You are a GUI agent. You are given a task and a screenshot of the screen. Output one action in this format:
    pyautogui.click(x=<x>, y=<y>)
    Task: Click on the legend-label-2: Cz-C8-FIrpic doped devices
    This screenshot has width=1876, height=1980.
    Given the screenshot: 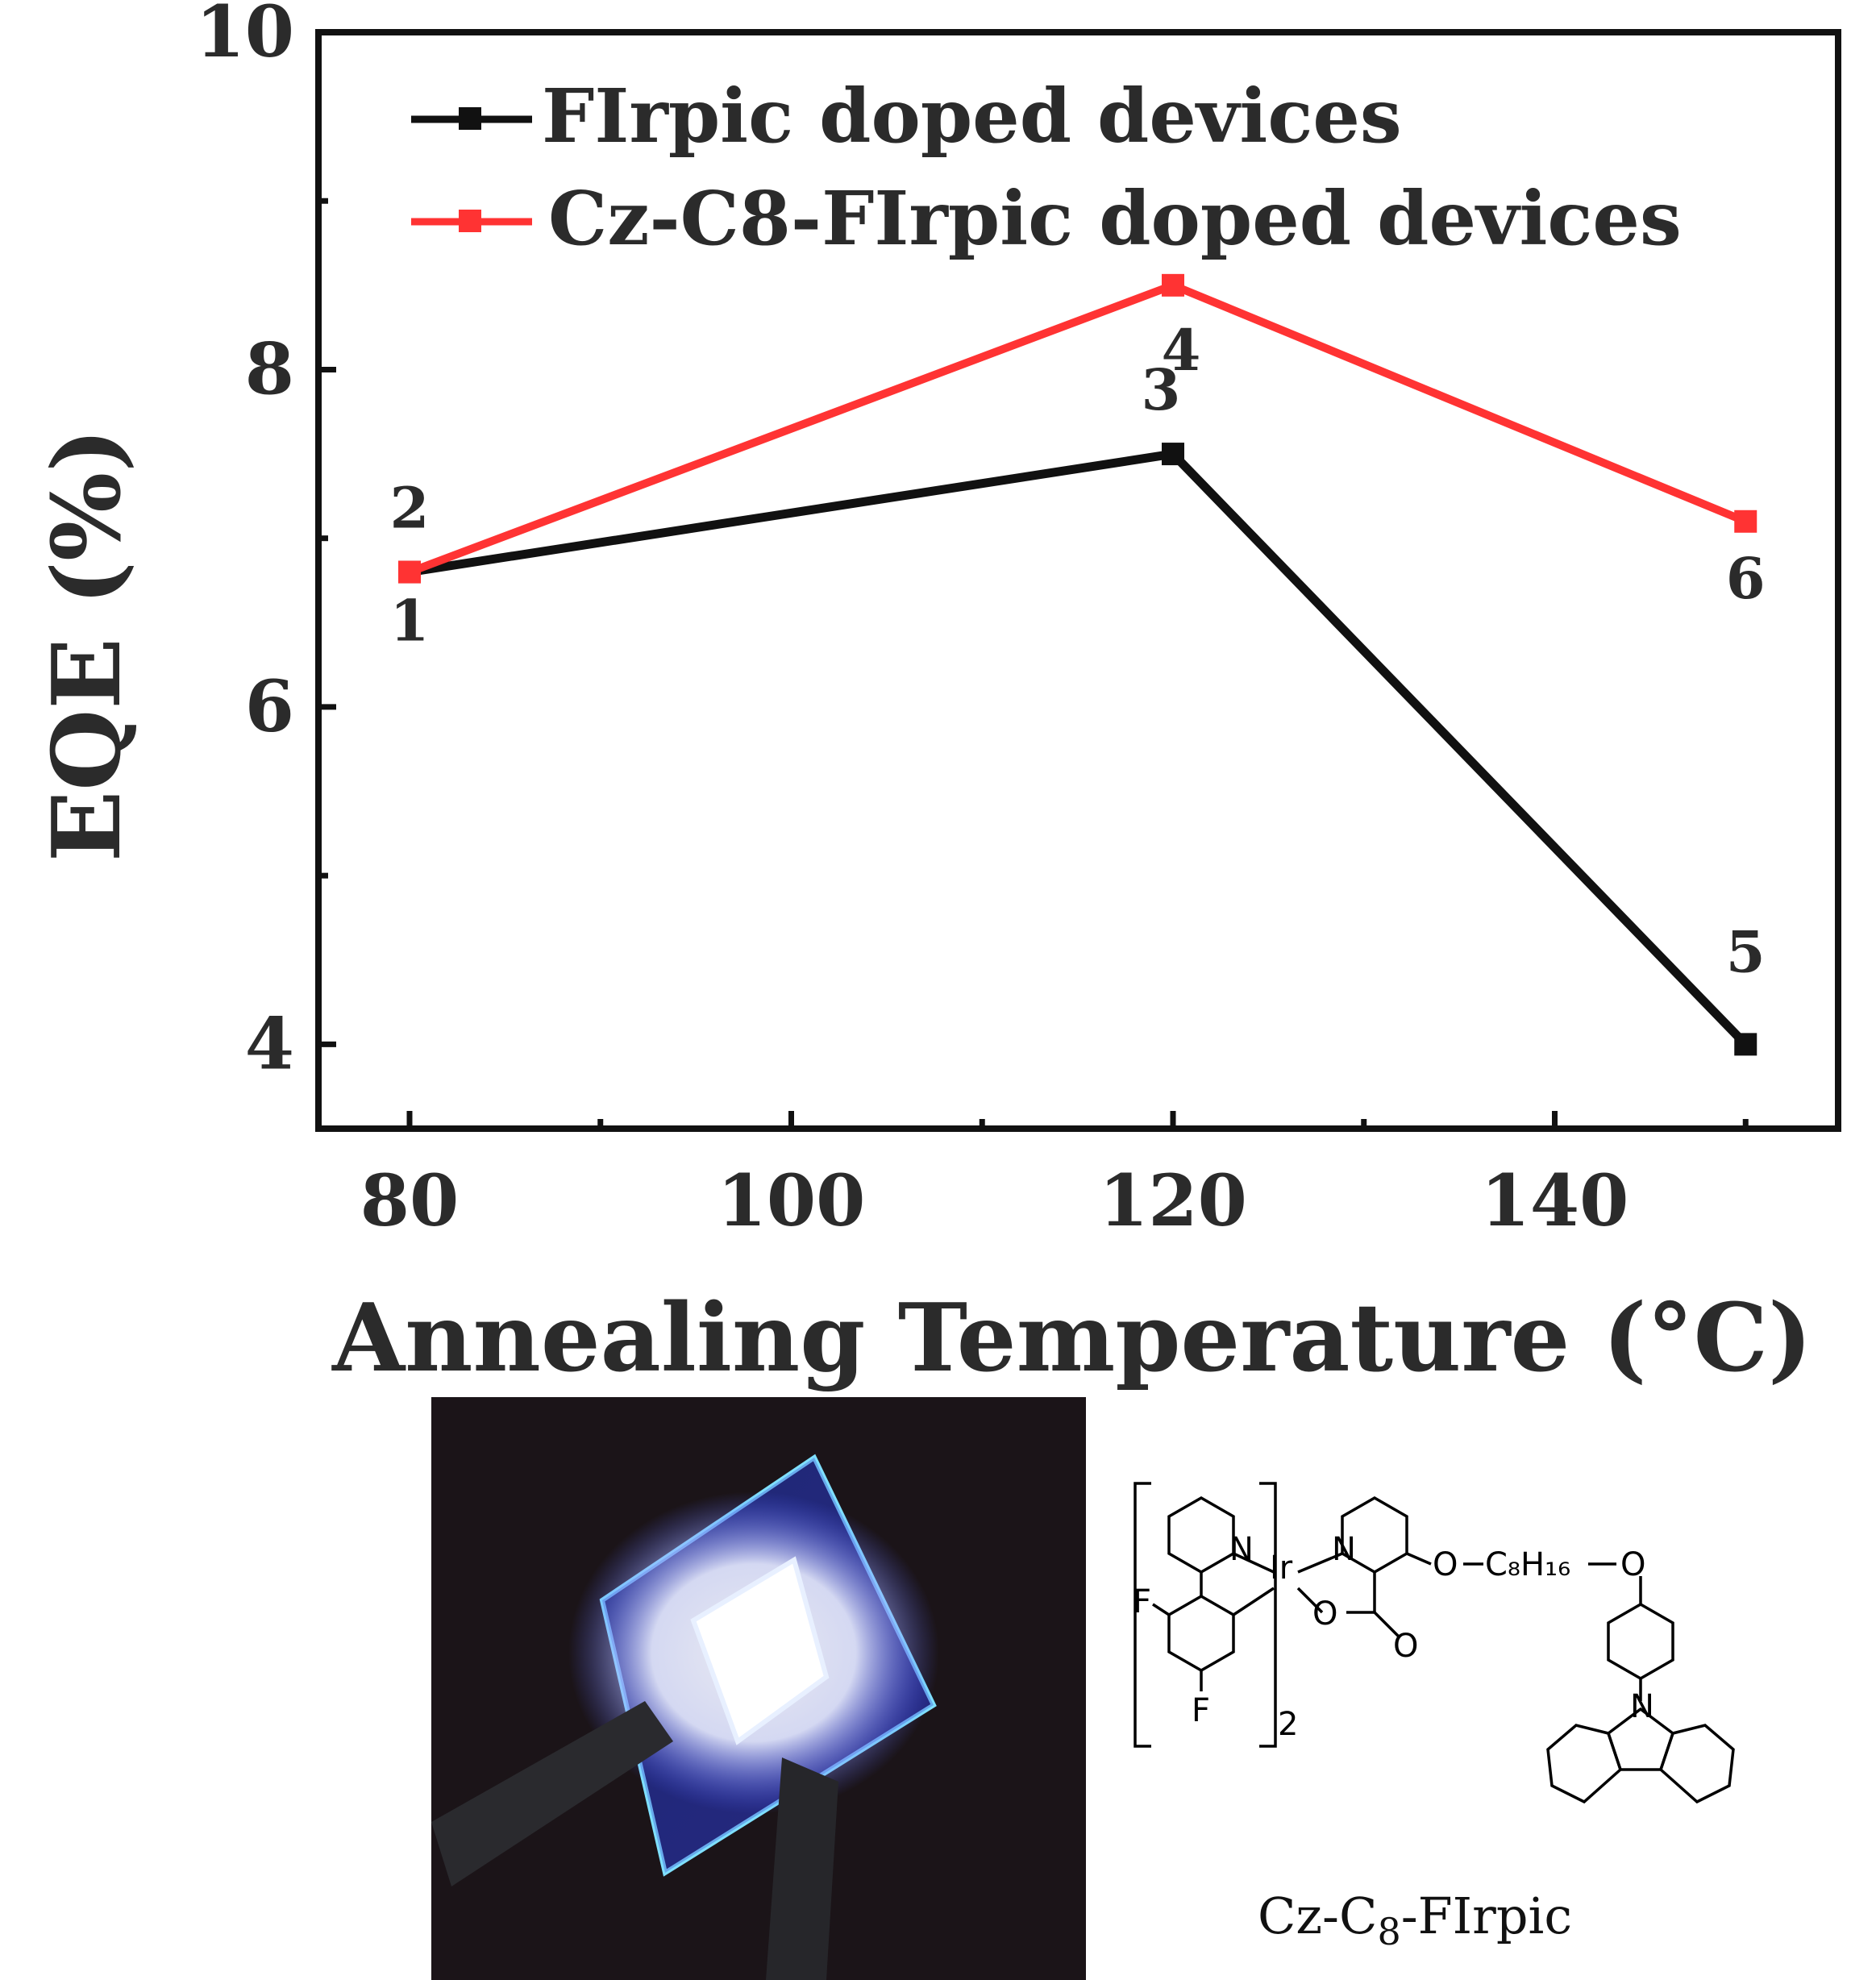 What is the action you would take?
    pyautogui.click(x=1115, y=219)
    